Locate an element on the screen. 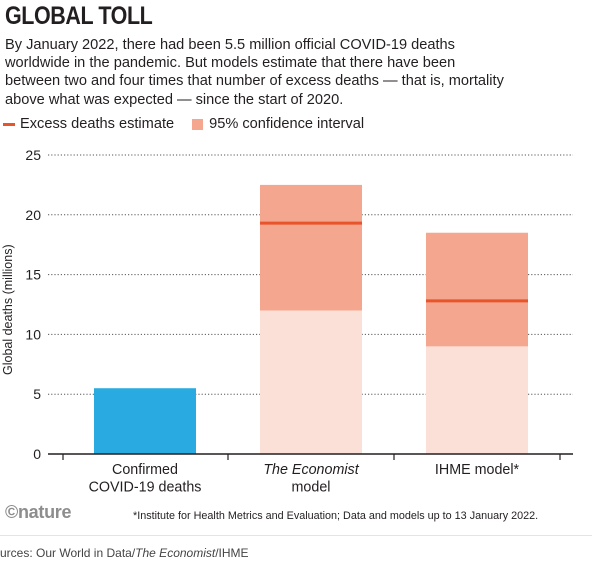 The width and height of the screenshot is (592, 570). legend-ci-swatch is located at coordinates (198, 124).